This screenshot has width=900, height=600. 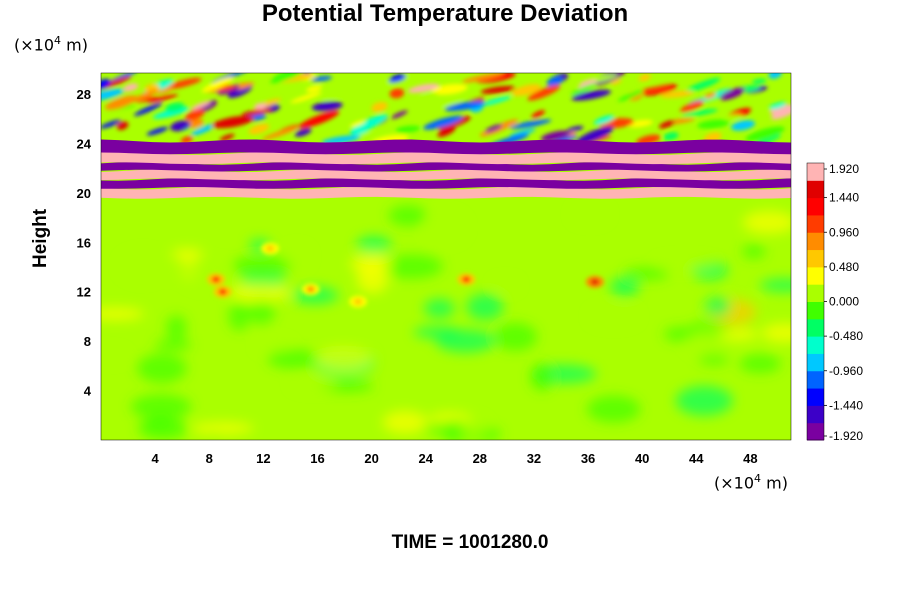 What do you see at coordinates (425, 458) in the screenshot?
I see `x-tick-label: 24` at bounding box center [425, 458].